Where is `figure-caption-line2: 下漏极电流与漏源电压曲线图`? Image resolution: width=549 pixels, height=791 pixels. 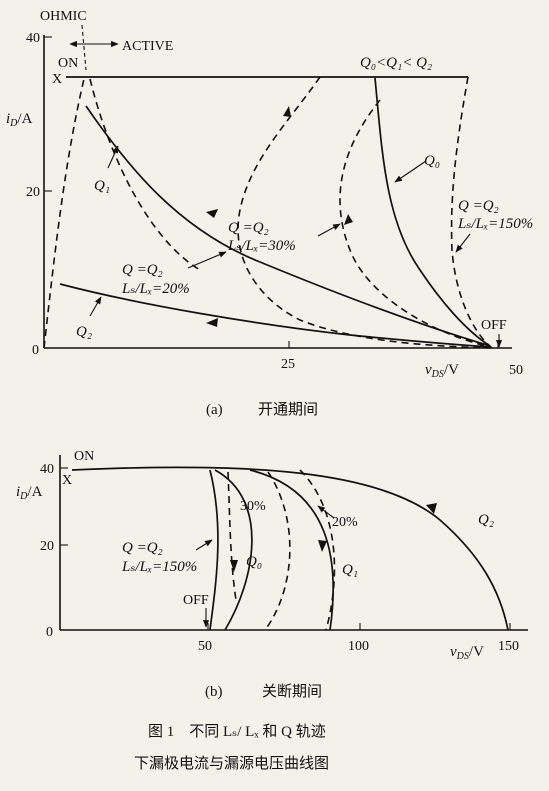
figure-caption-line2: 下漏极电流与漏源电压曲线图 is located at coordinates (231, 763).